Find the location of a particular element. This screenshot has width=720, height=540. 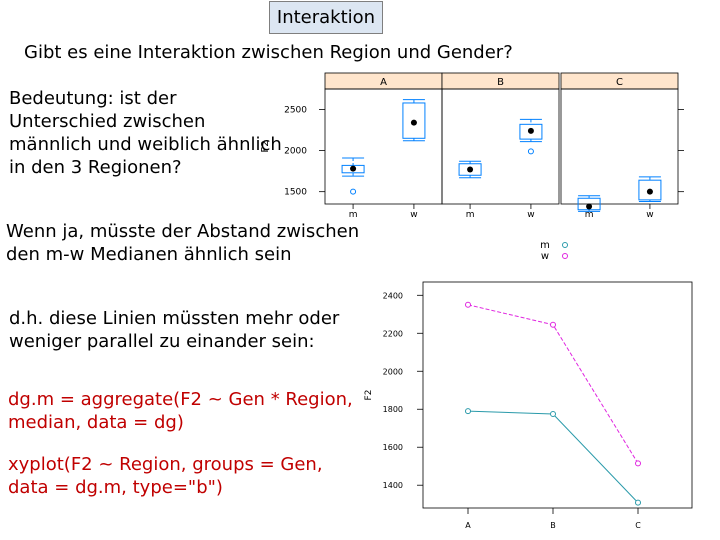

panel-label: B is located at coordinates (500, 82).